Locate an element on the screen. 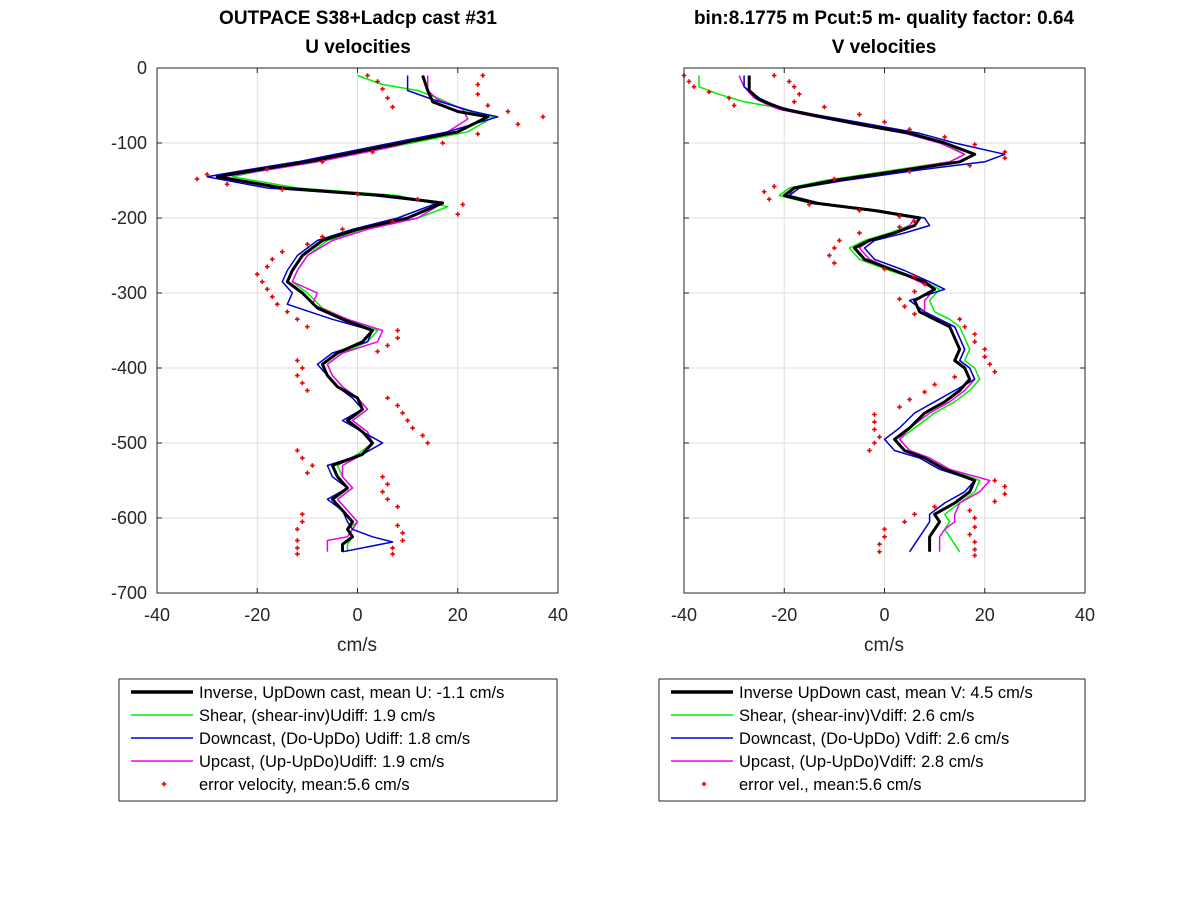 The image size is (1200, 900). u-ytick-label: -100 is located at coordinates (129, 143).